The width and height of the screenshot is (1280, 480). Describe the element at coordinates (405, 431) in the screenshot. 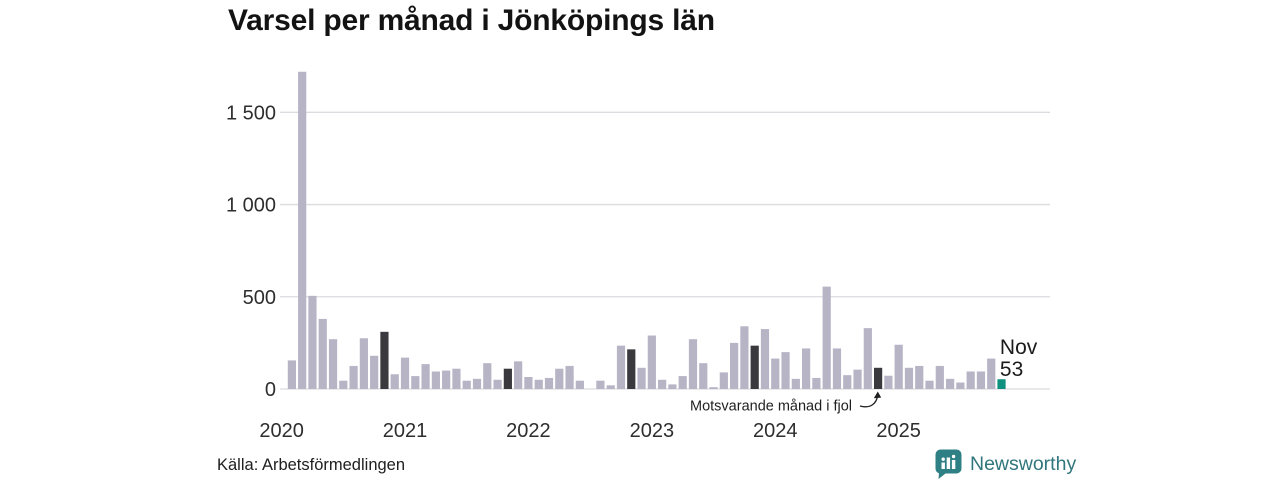

I see `x-axis-year-label: 2021` at that location.